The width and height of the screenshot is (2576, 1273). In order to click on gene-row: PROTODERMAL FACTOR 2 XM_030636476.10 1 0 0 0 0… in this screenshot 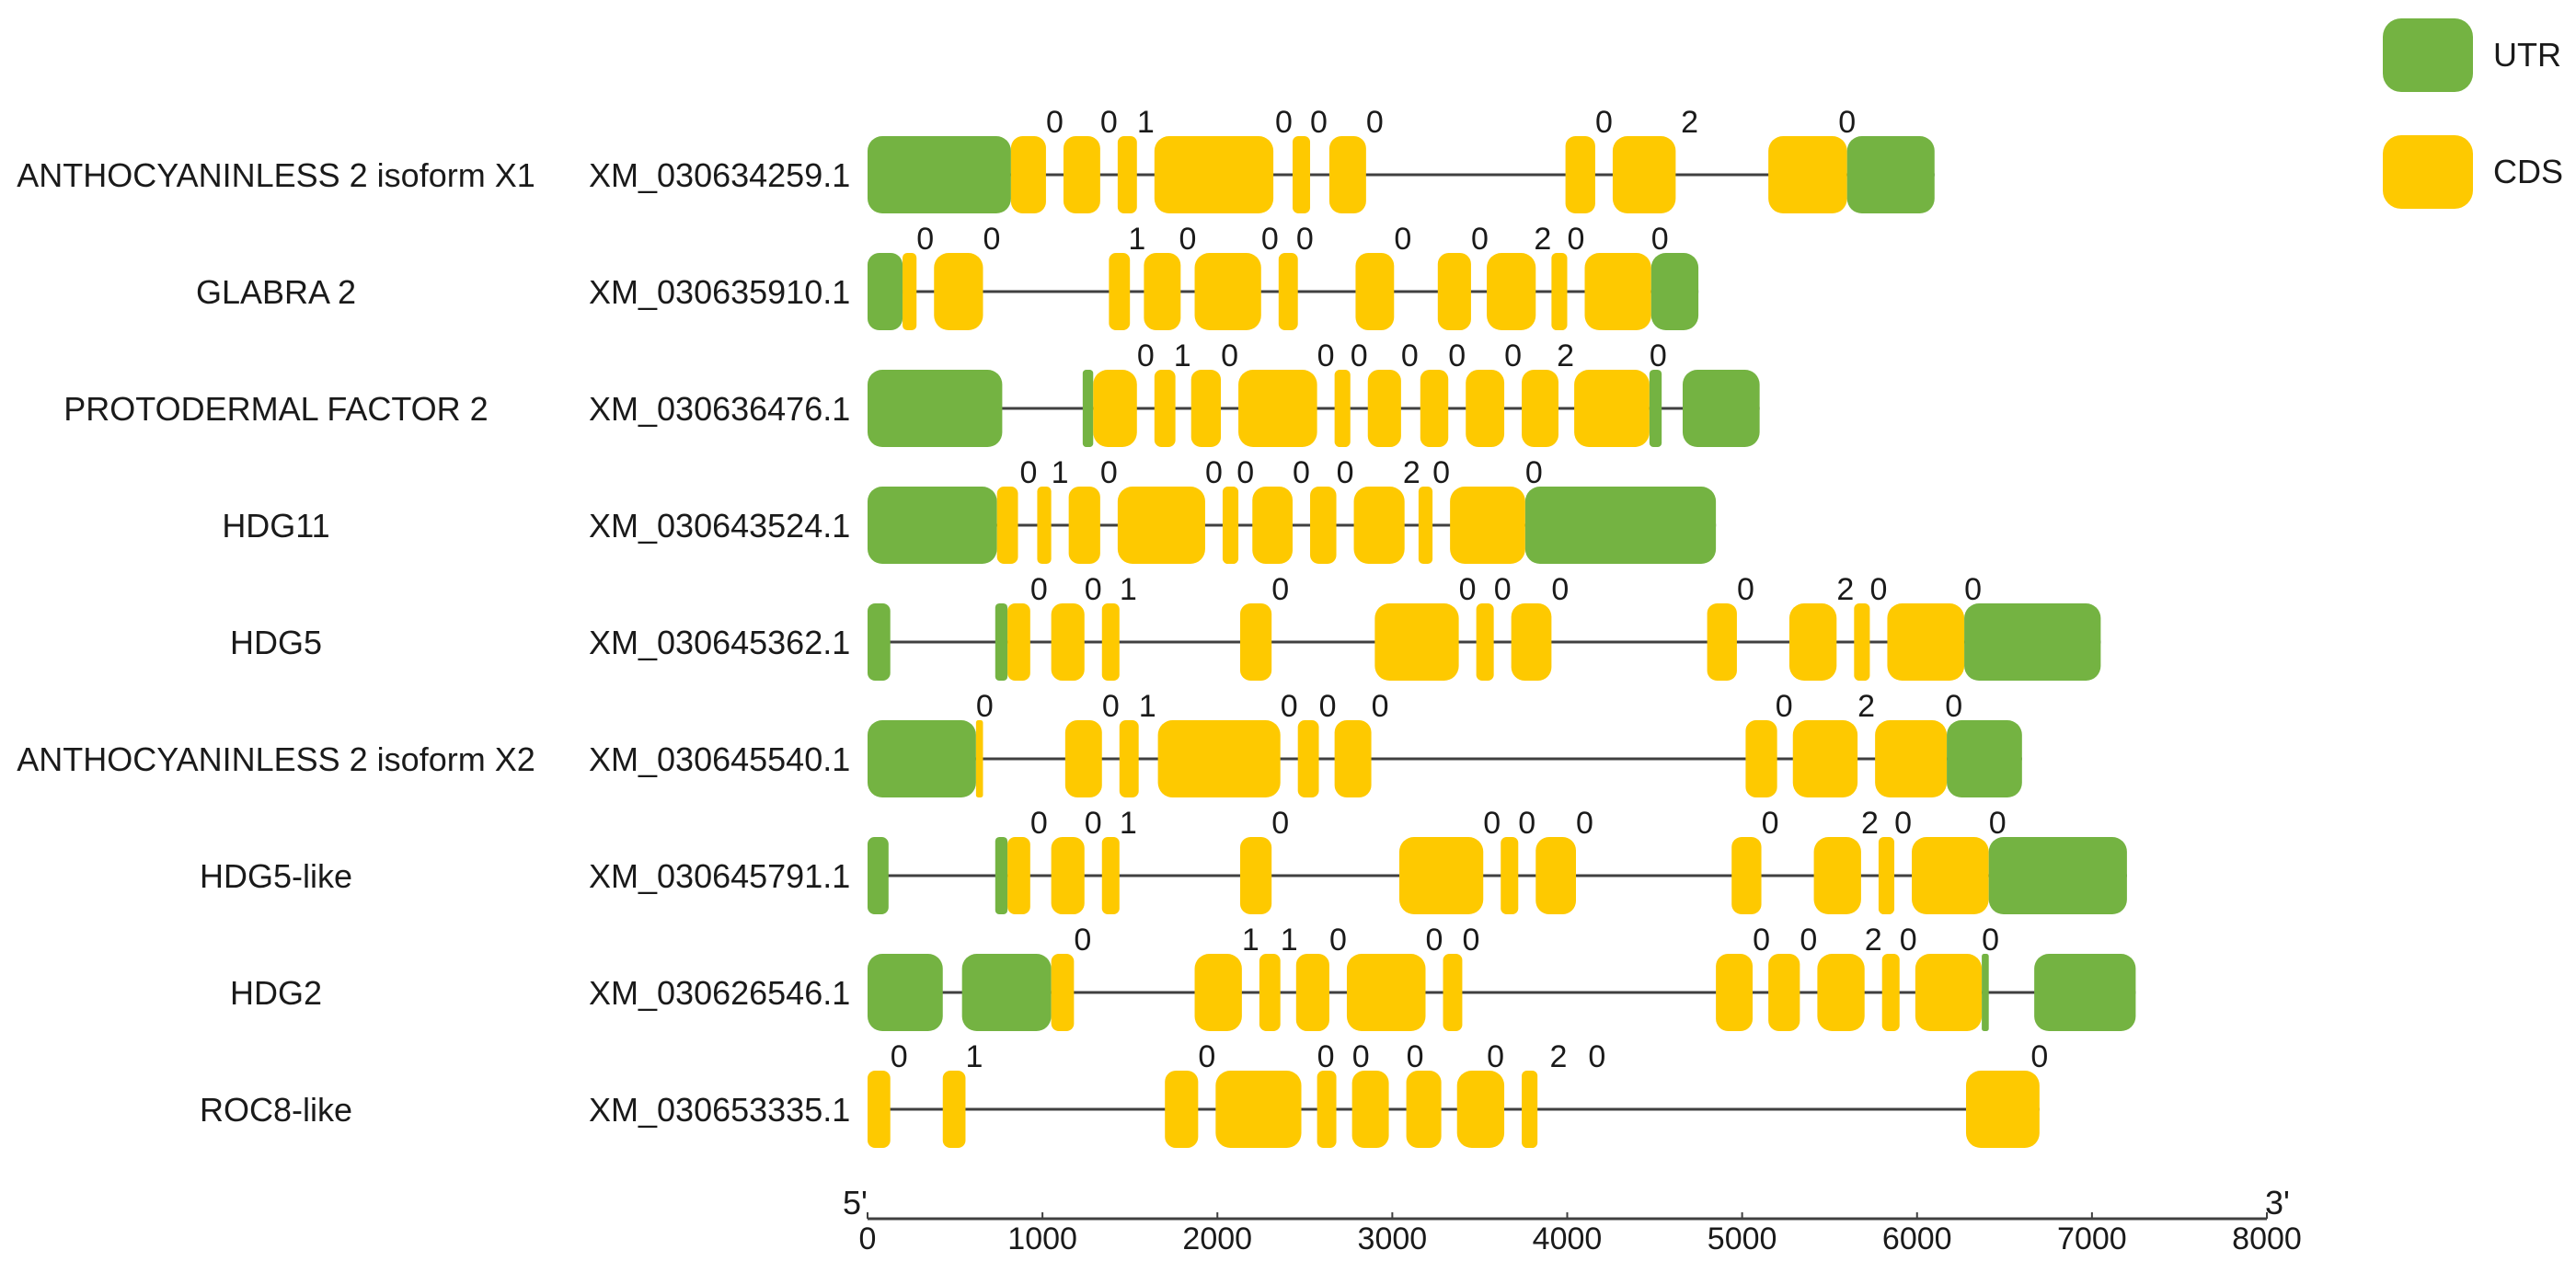, I will do `click(911, 392)`.